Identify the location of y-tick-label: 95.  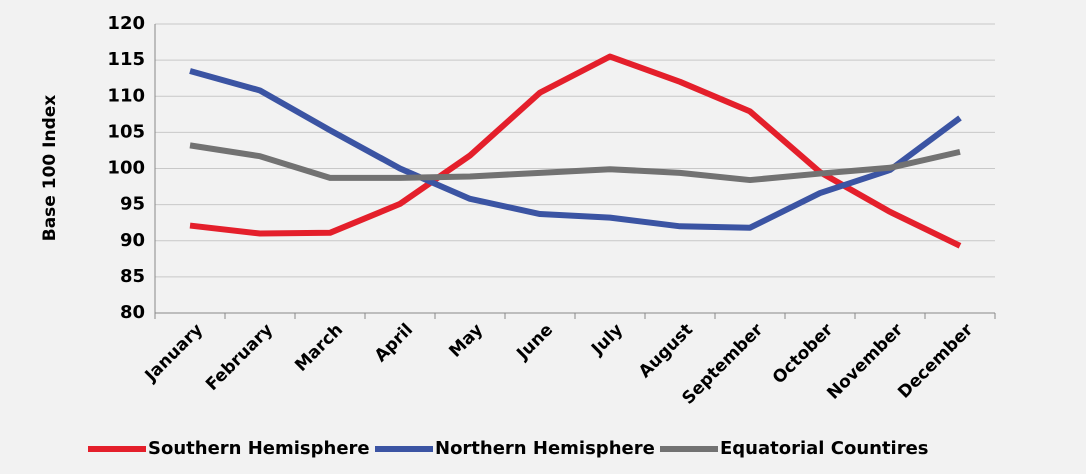
(132, 204).